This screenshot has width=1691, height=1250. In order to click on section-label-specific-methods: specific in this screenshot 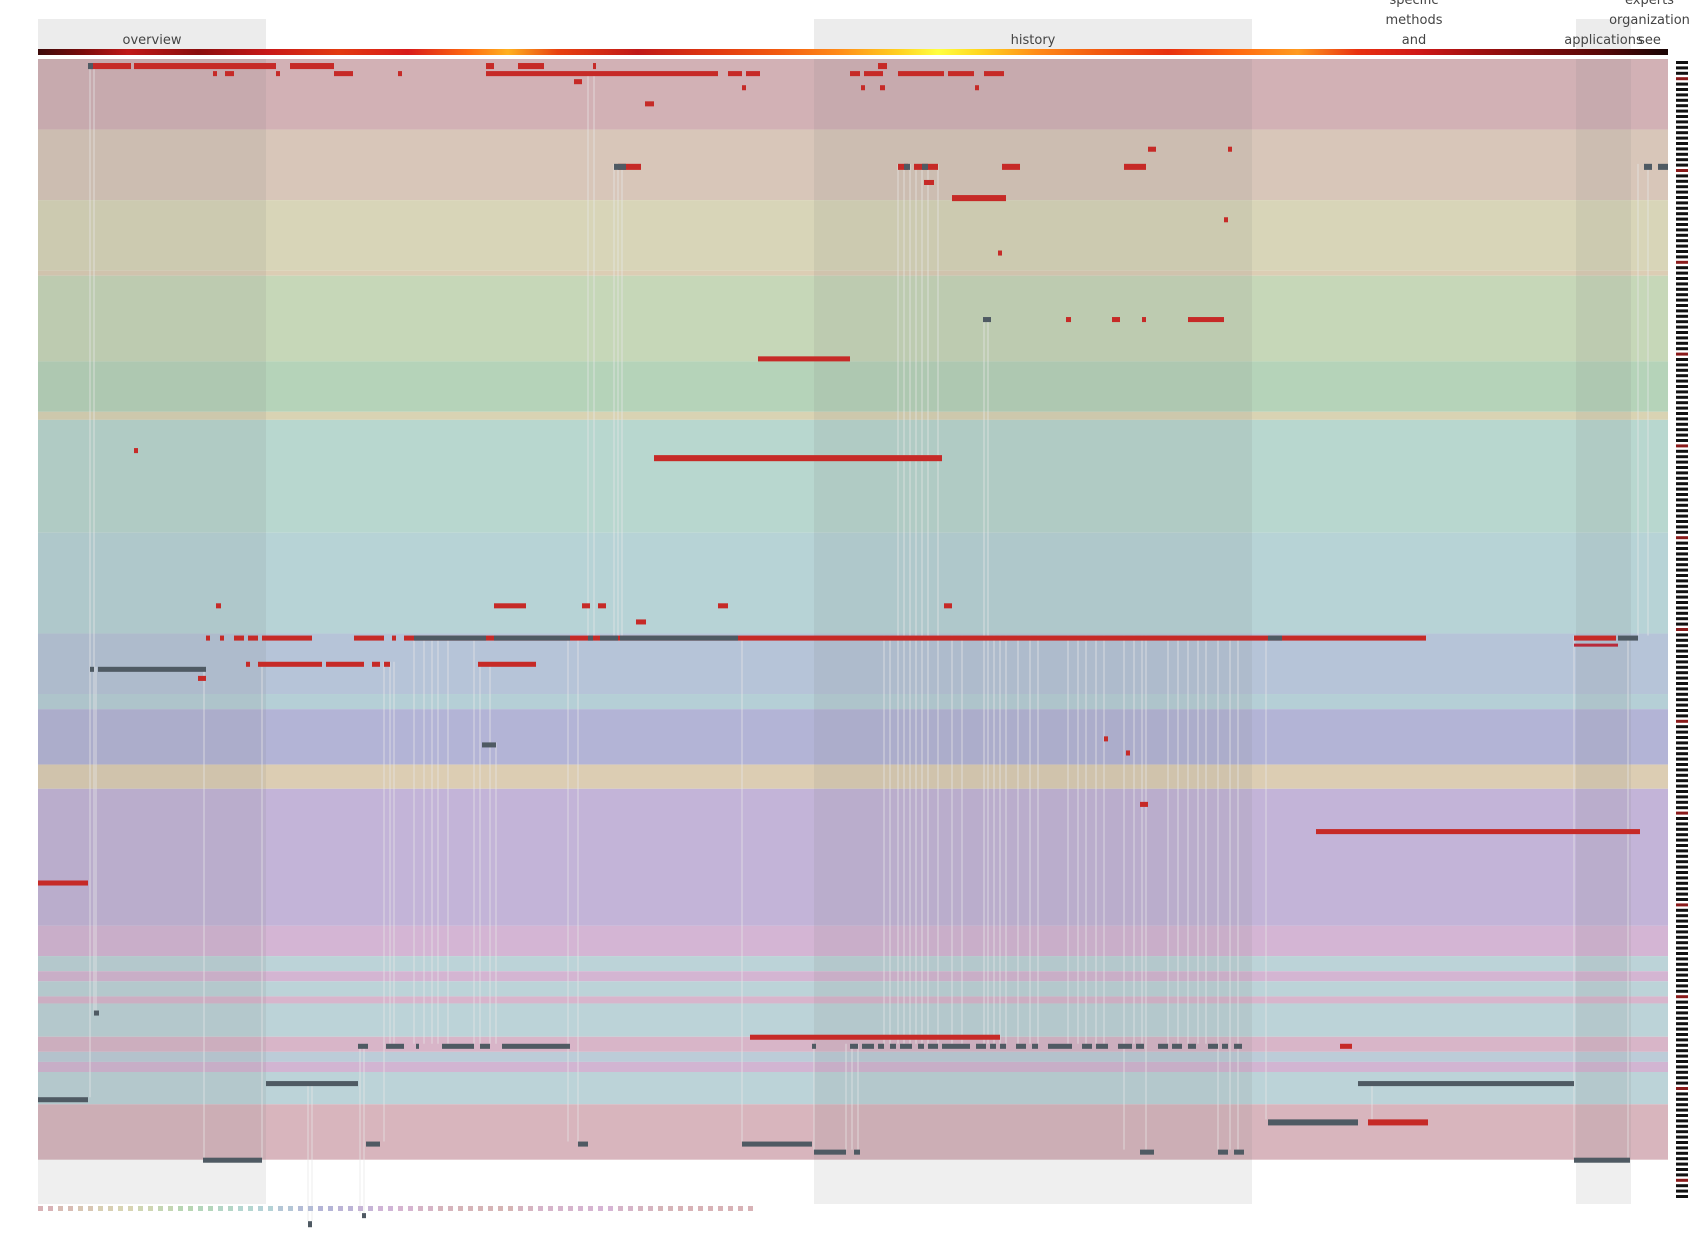, I will do `click(1413, 4)`.